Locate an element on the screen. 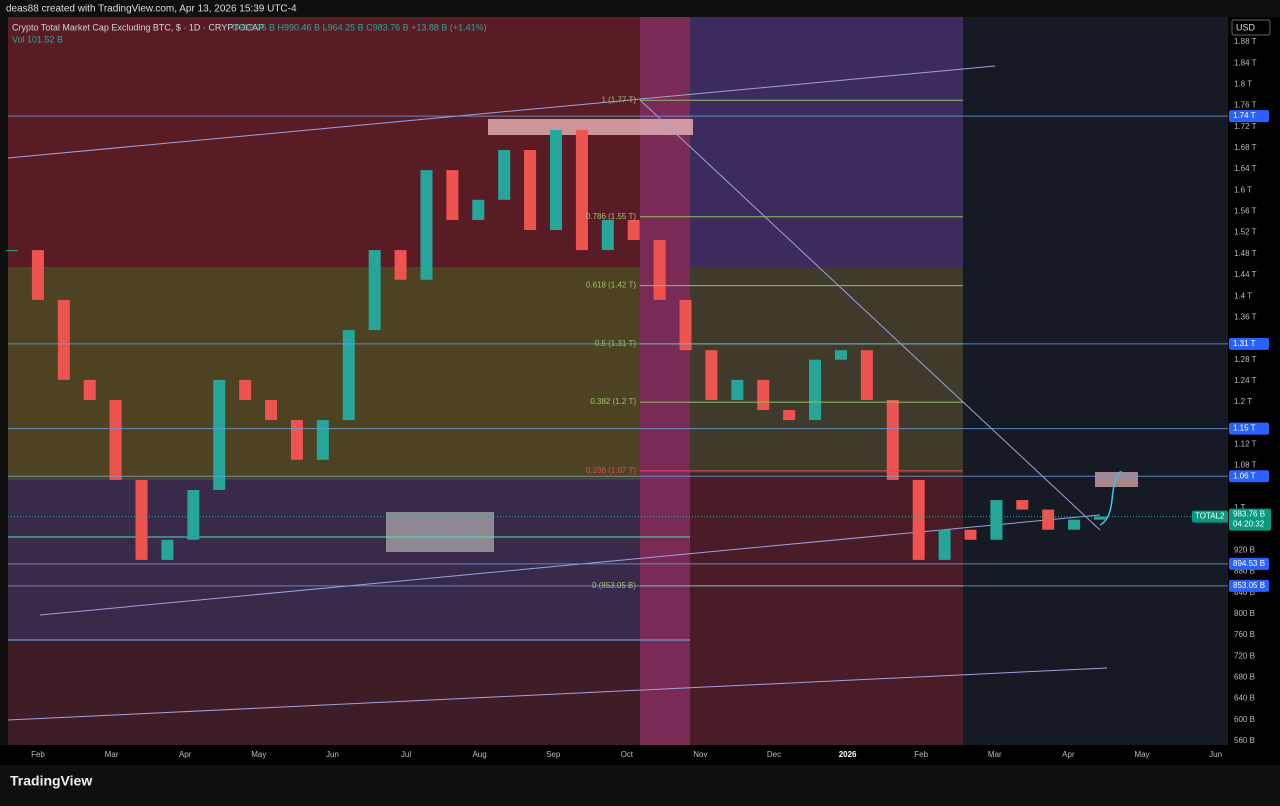  time-label: May is located at coordinates (258, 754).